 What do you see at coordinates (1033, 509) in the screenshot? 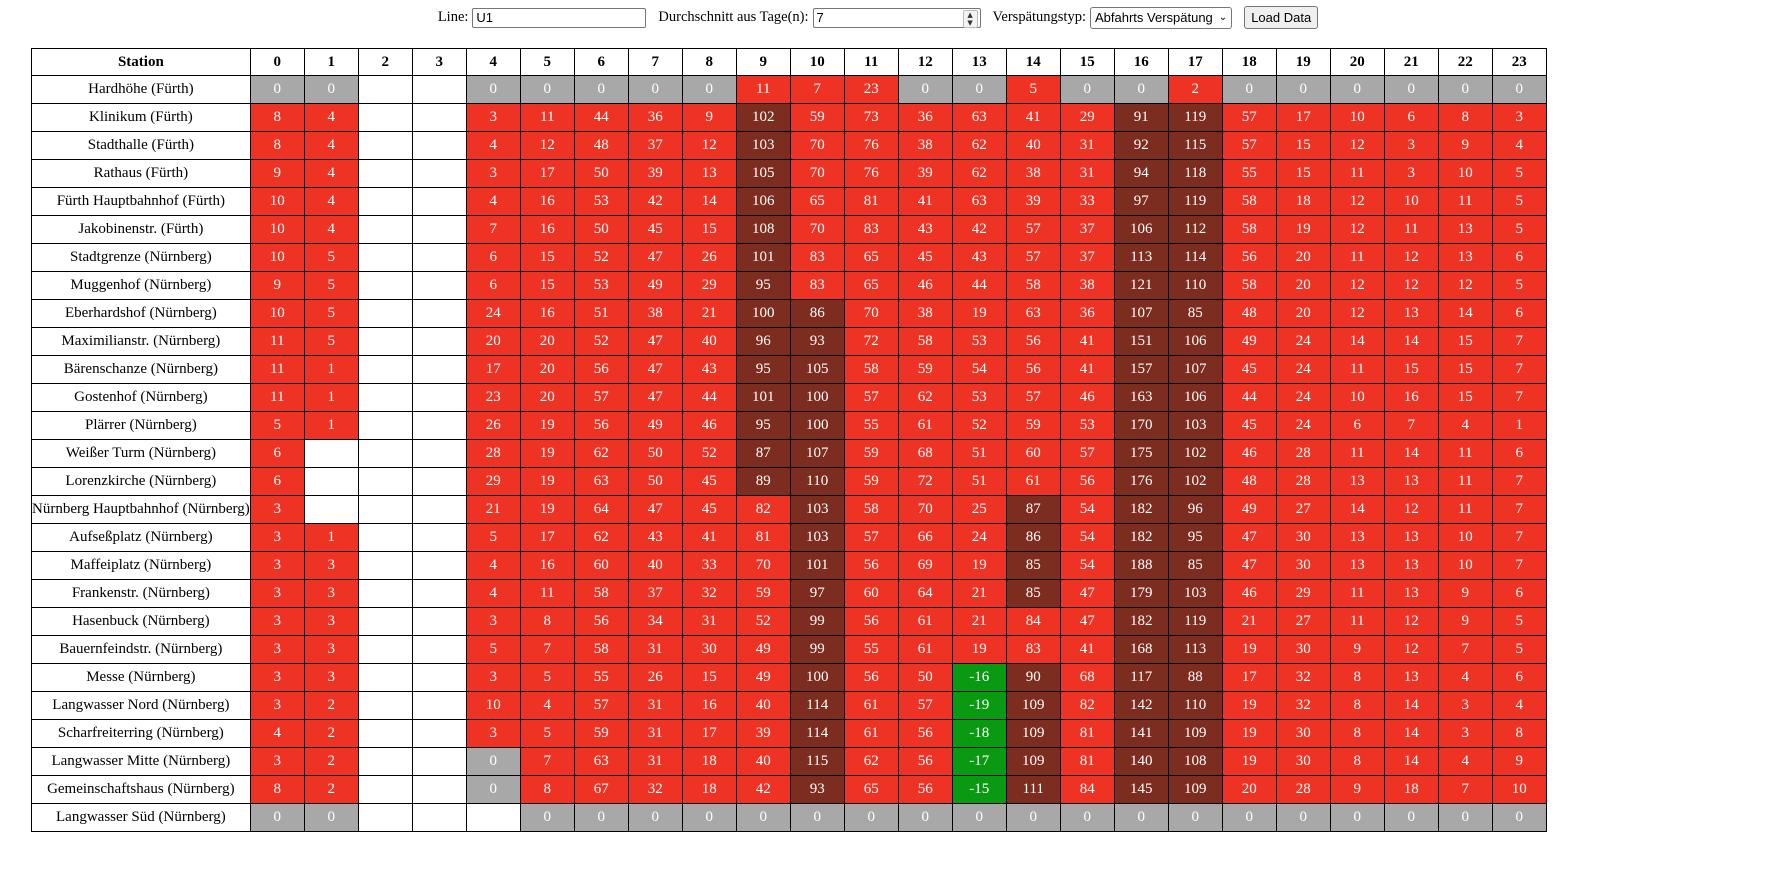
I see `delay-cell: 87` at bounding box center [1033, 509].